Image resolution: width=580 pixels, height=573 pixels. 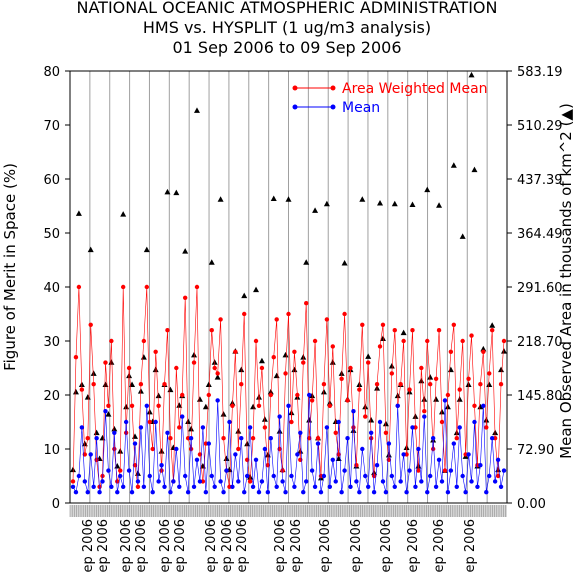 What do you see at coordinates (540, 288) in the screenshot?
I see `y2-tick-label: 291.60` at bounding box center [540, 288].